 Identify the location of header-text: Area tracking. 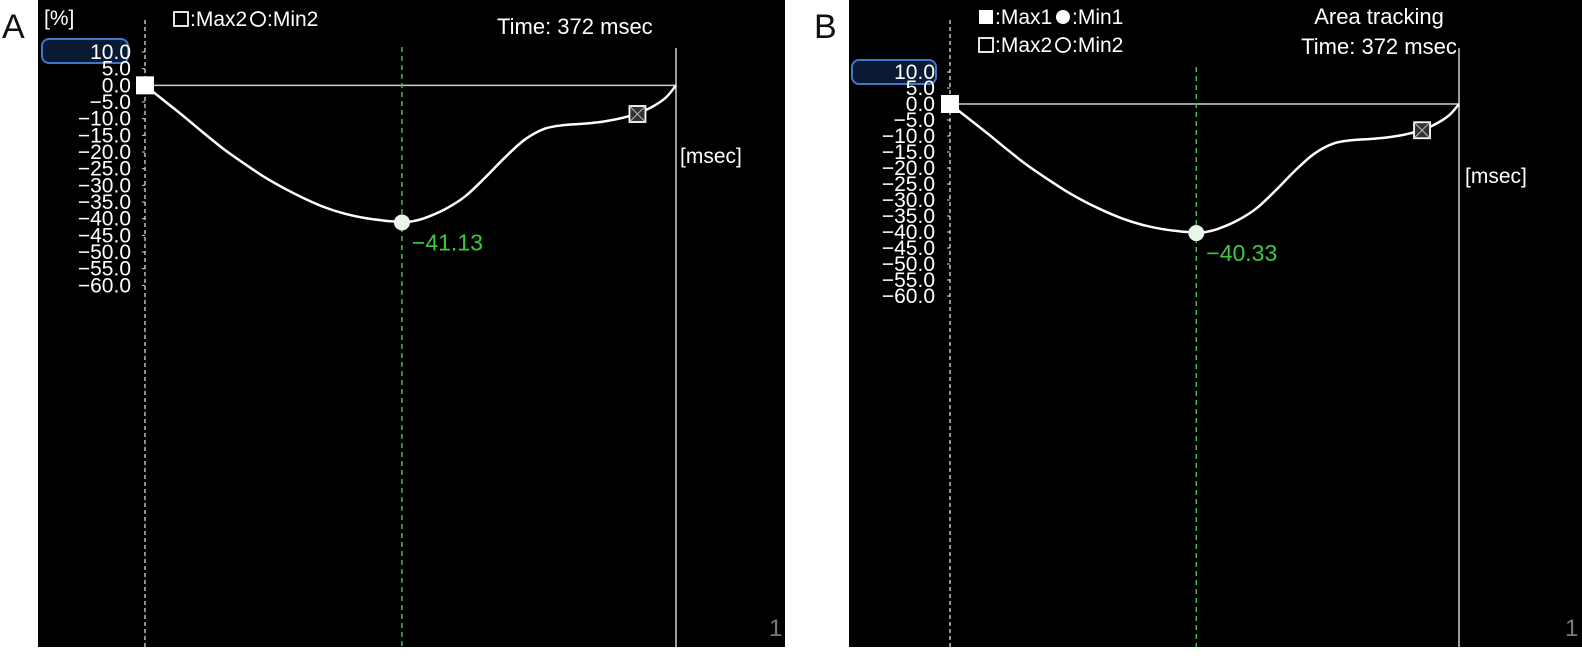
(1379, 16).